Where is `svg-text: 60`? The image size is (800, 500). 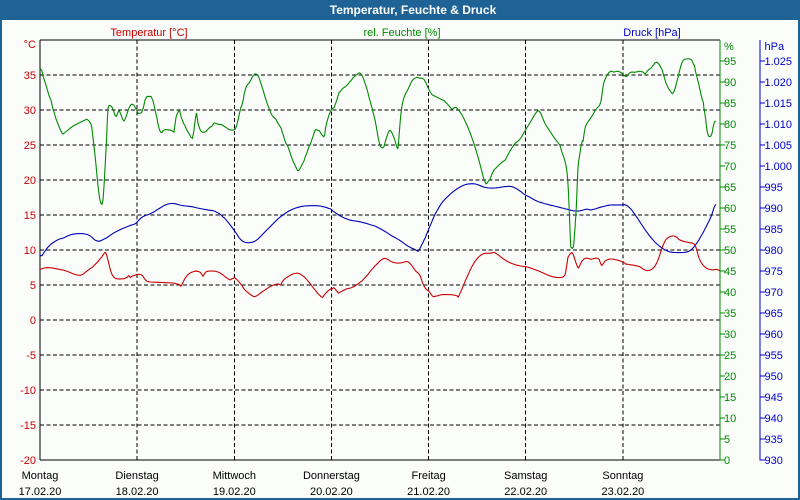
svg-text: 60 is located at coordinates (730, 209).